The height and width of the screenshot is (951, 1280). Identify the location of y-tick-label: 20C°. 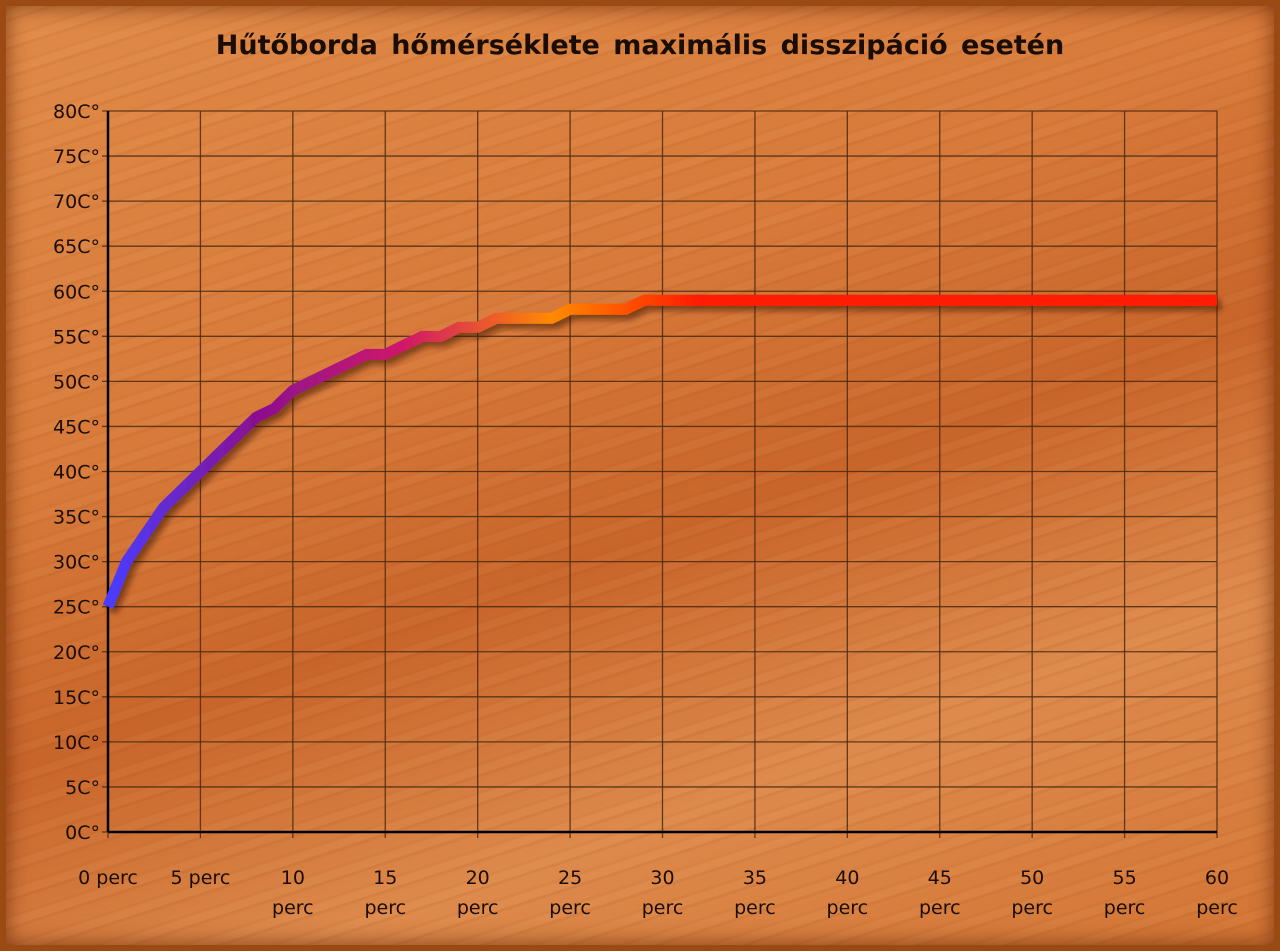
(76, 653).